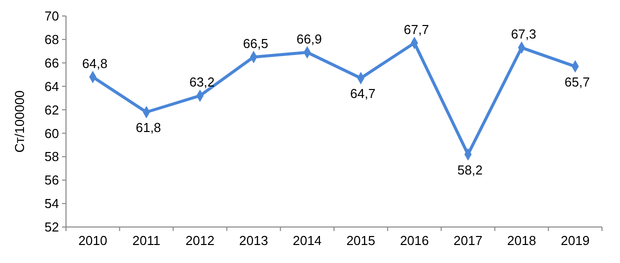 Image resolution: width=620 pixels, height=263 pixels. I want to click on y-tick-label: 66, so click(51, 62).